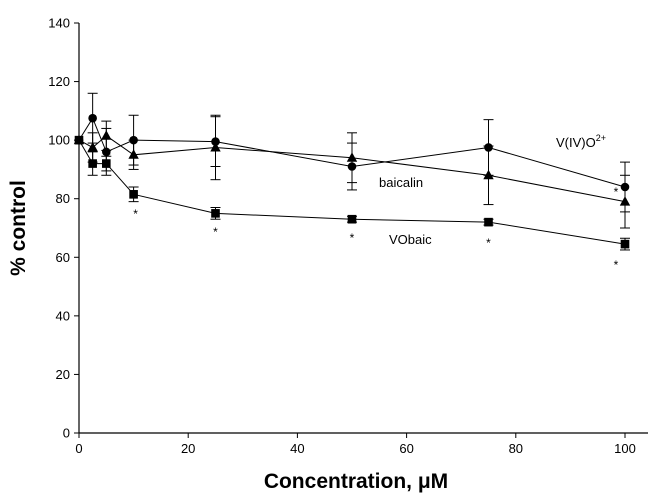 This screenshot has height=496, width=649. Describe the element at coordinates (59, 140) in the screenshot. I see `y-tick-label: 100` at that location.